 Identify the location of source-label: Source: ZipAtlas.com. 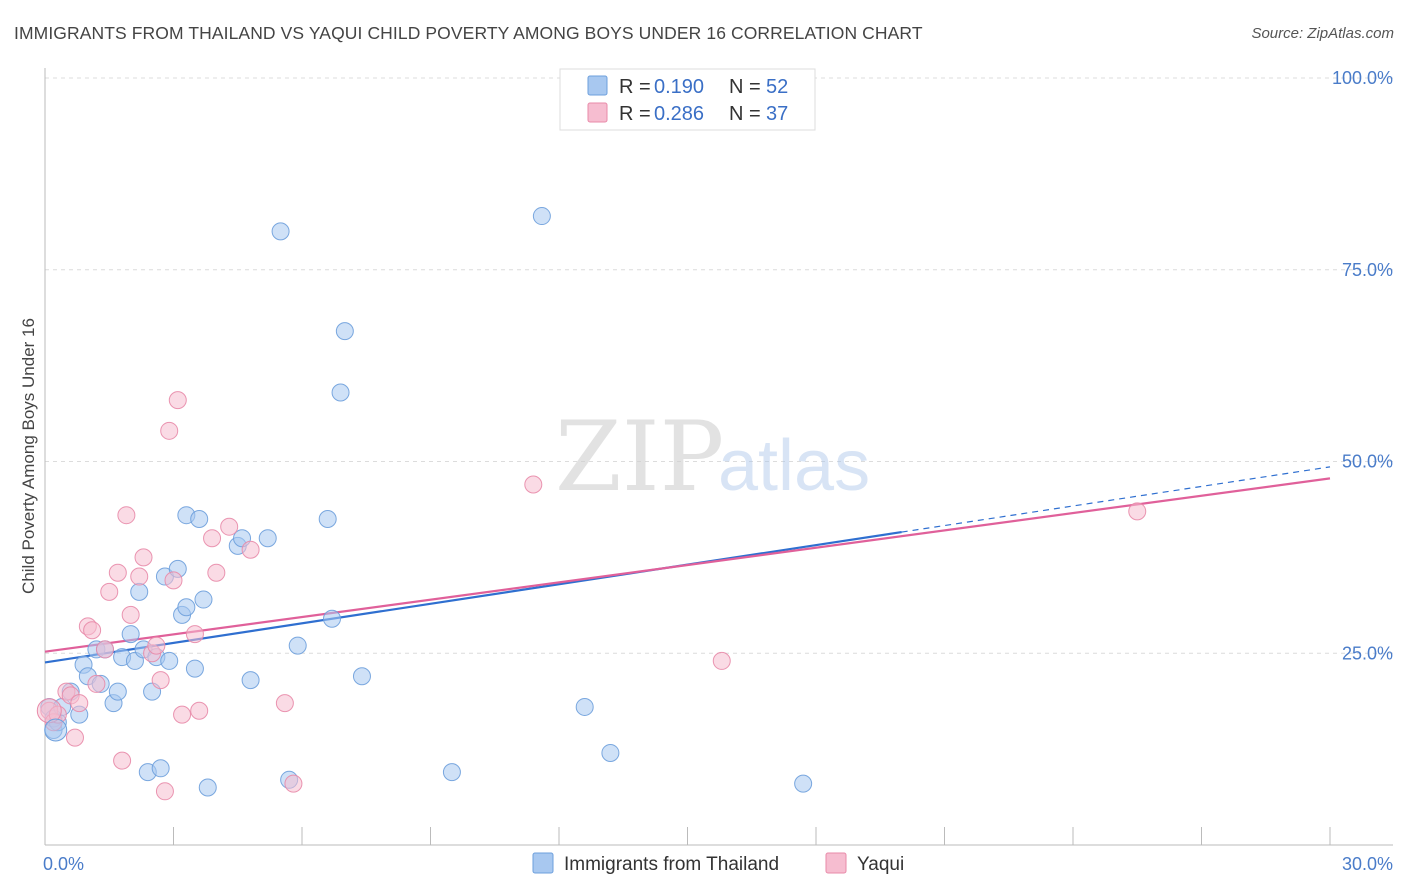
(1322, 33).